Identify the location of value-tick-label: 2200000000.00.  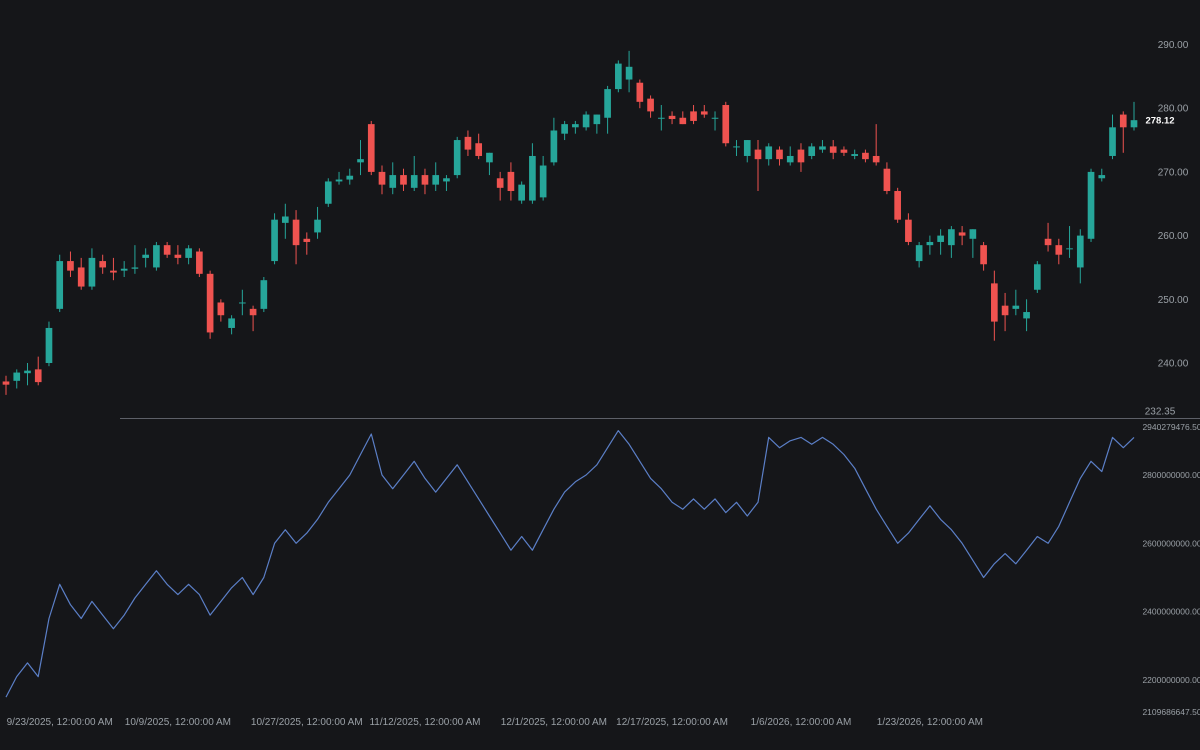
(1171, 680).